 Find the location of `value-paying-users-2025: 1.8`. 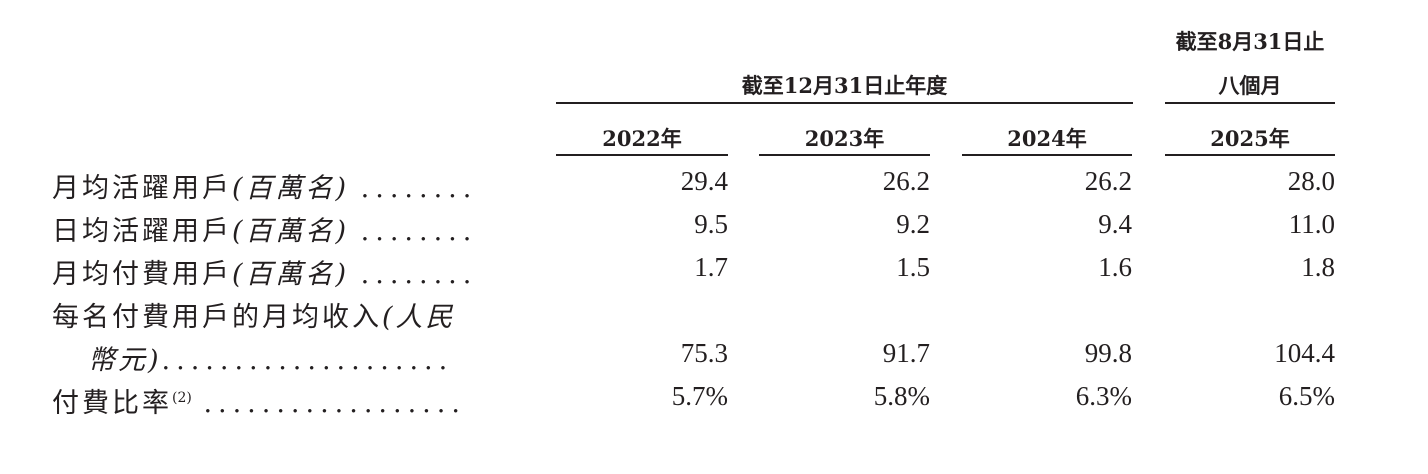

value-paying-users-2025: 1.8 is located at coordinates (1318, 267).